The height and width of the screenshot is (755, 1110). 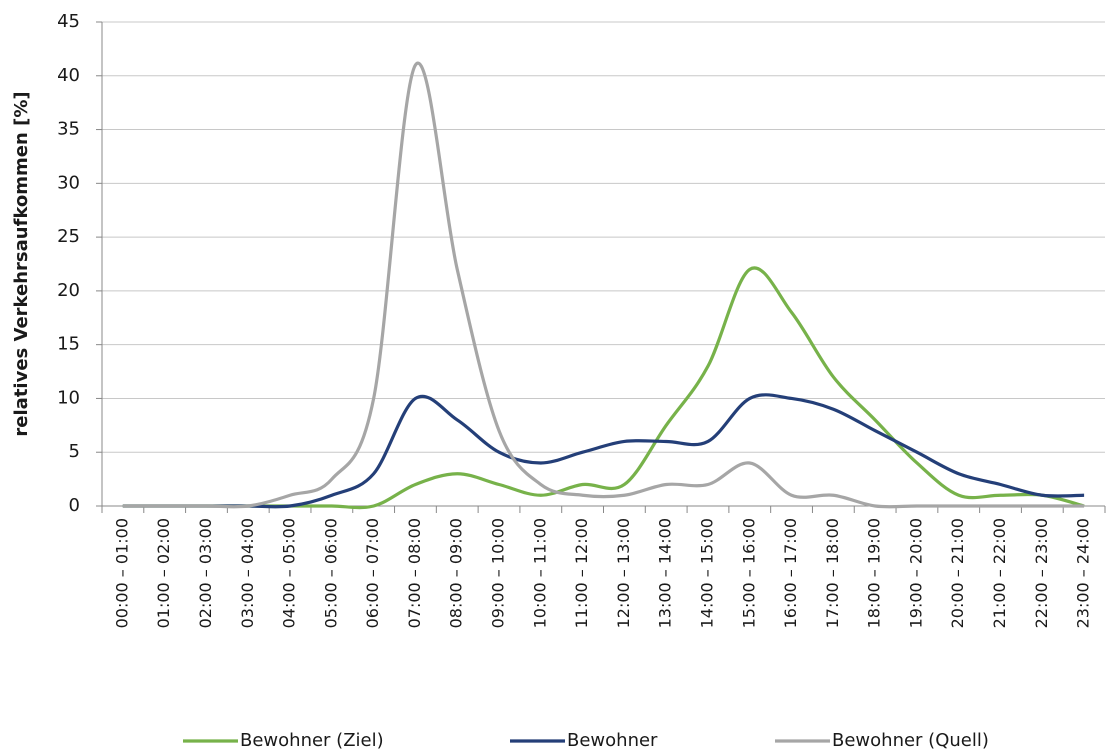 I want to click on x-tick-label: 23:00 – 24:00, so click(x=1083, y=573).